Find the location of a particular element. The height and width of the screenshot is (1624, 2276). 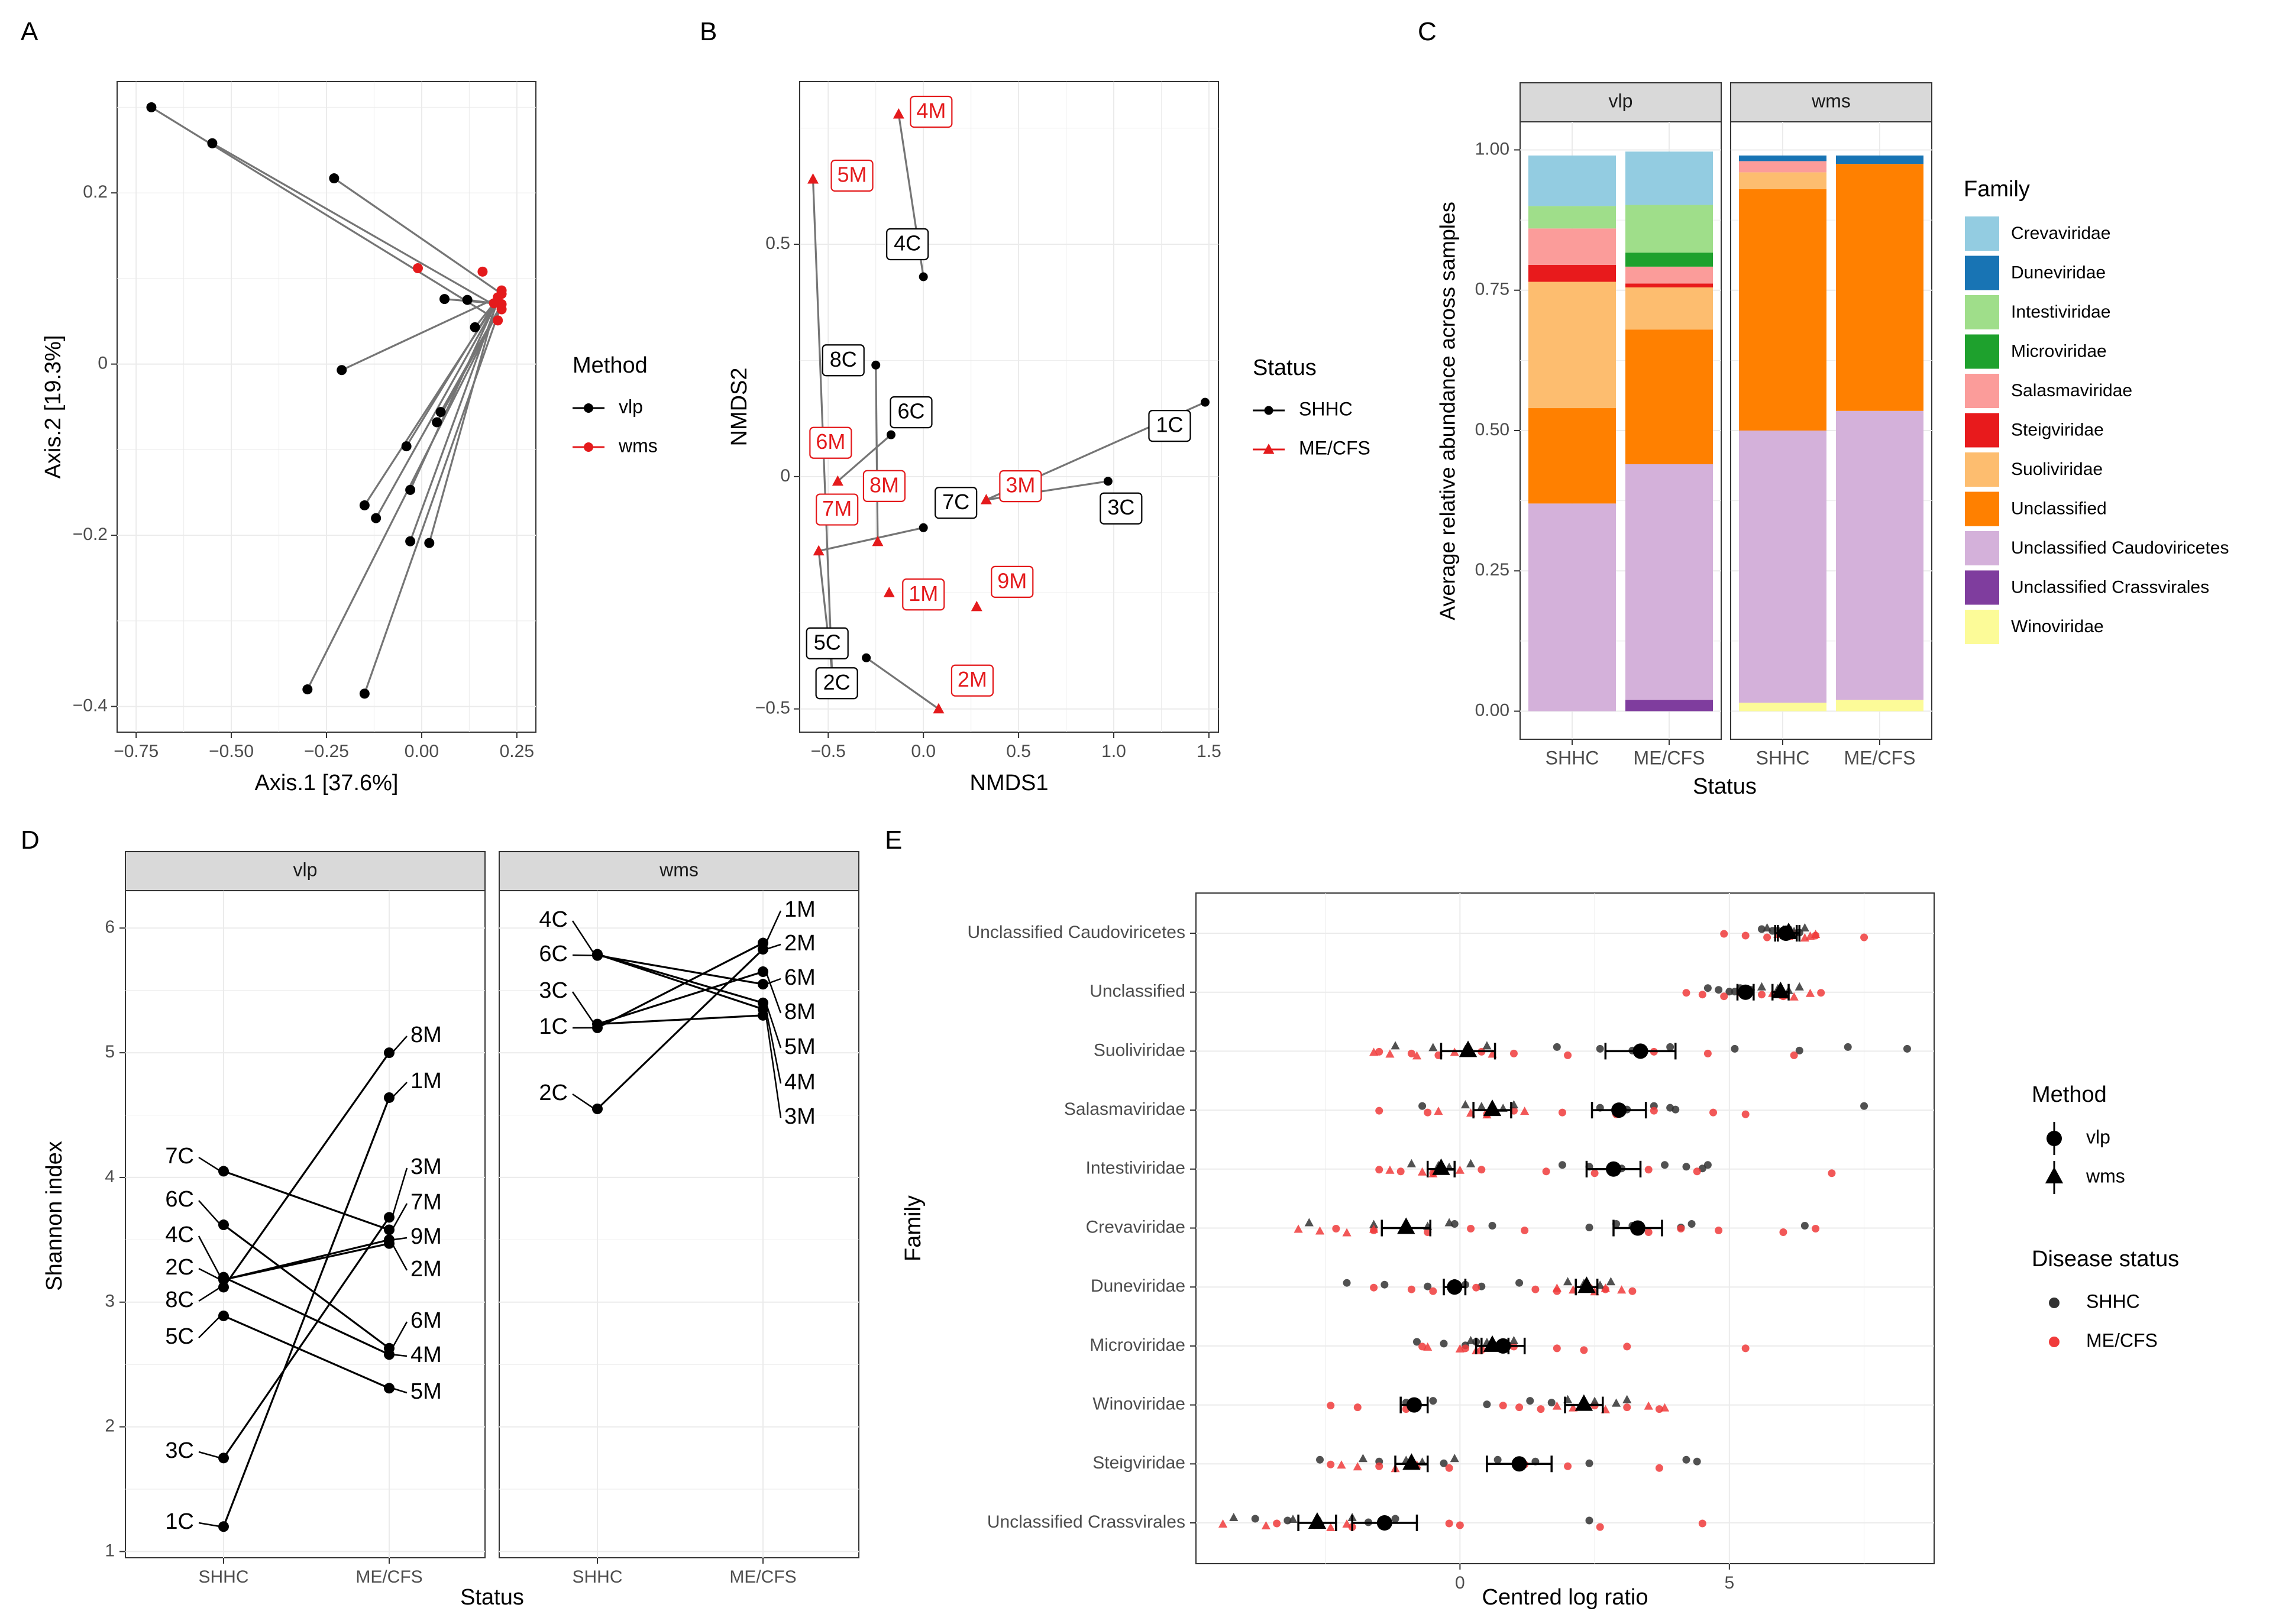

x-tick-label: 0 is located at coordinates (1460, 1583).